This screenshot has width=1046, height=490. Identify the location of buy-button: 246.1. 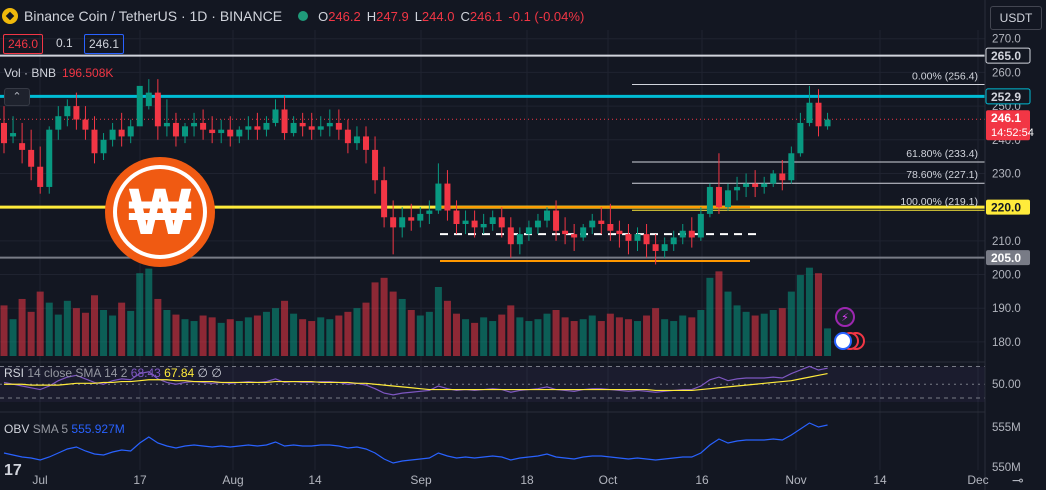
(104, 44).